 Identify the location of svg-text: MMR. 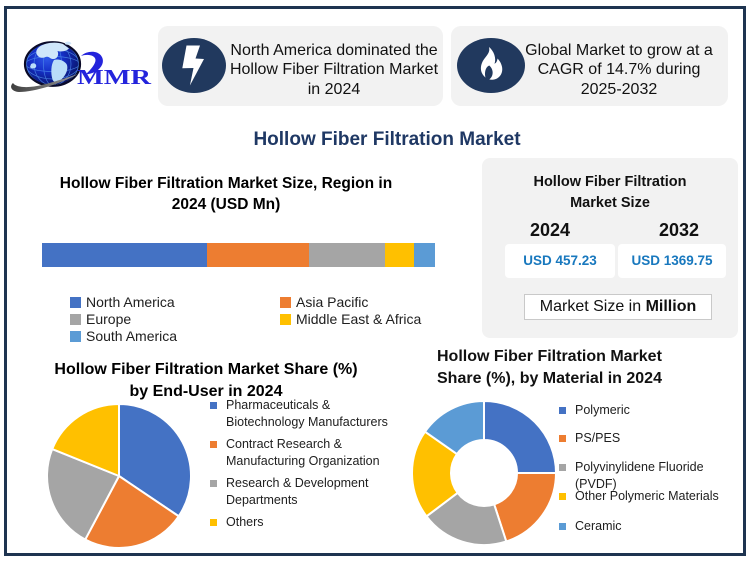
(114, 77).